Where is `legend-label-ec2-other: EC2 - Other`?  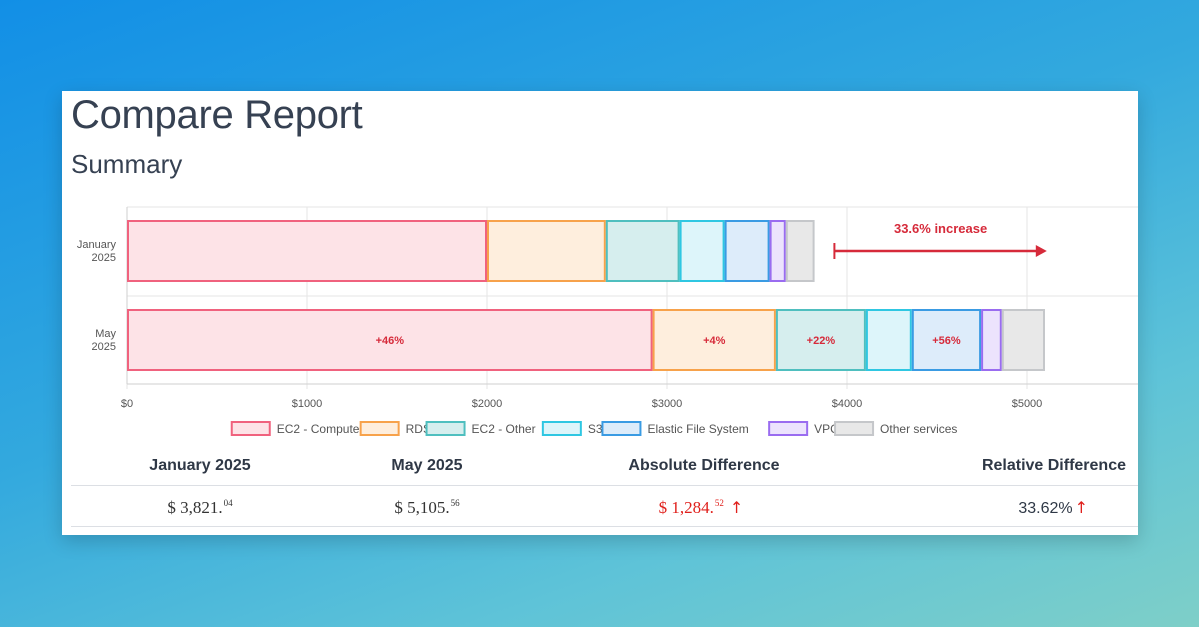
legend-label-ec2-other: EC2 - Other is located at coordinates (504, 429).